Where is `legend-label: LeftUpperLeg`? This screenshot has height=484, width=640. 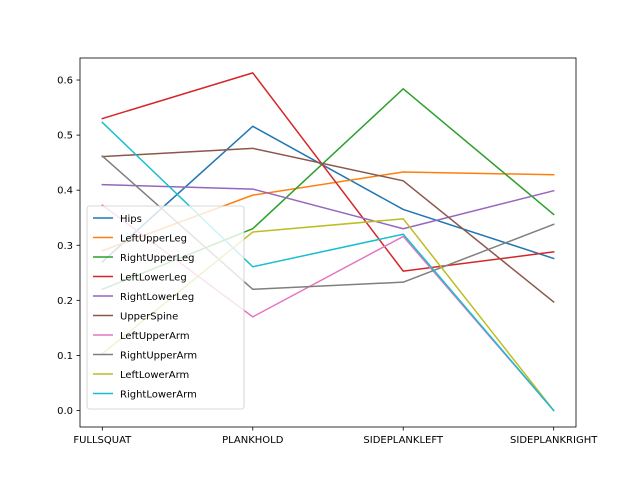 legend-label: LeftUpperLeg is located at coordinates (153, 239).